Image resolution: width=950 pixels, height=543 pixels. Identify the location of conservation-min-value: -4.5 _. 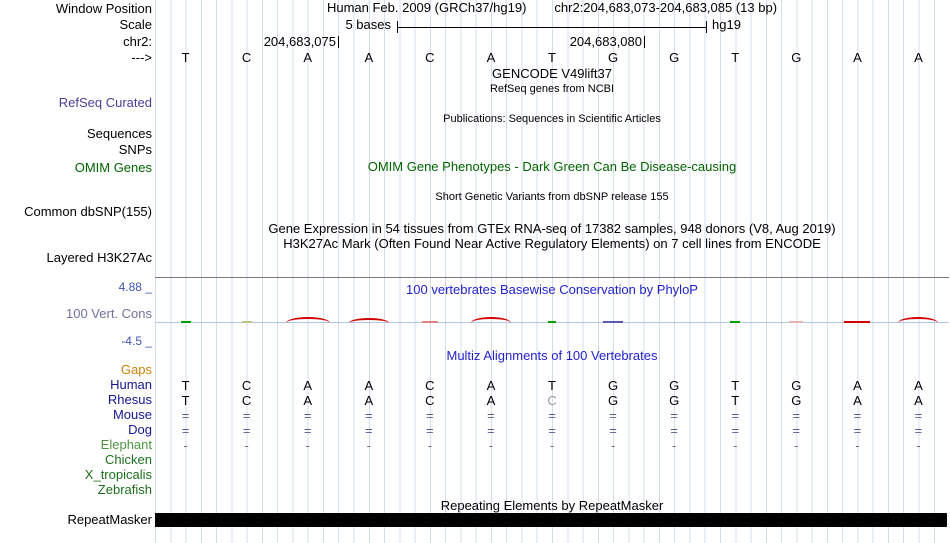
(136, 341).